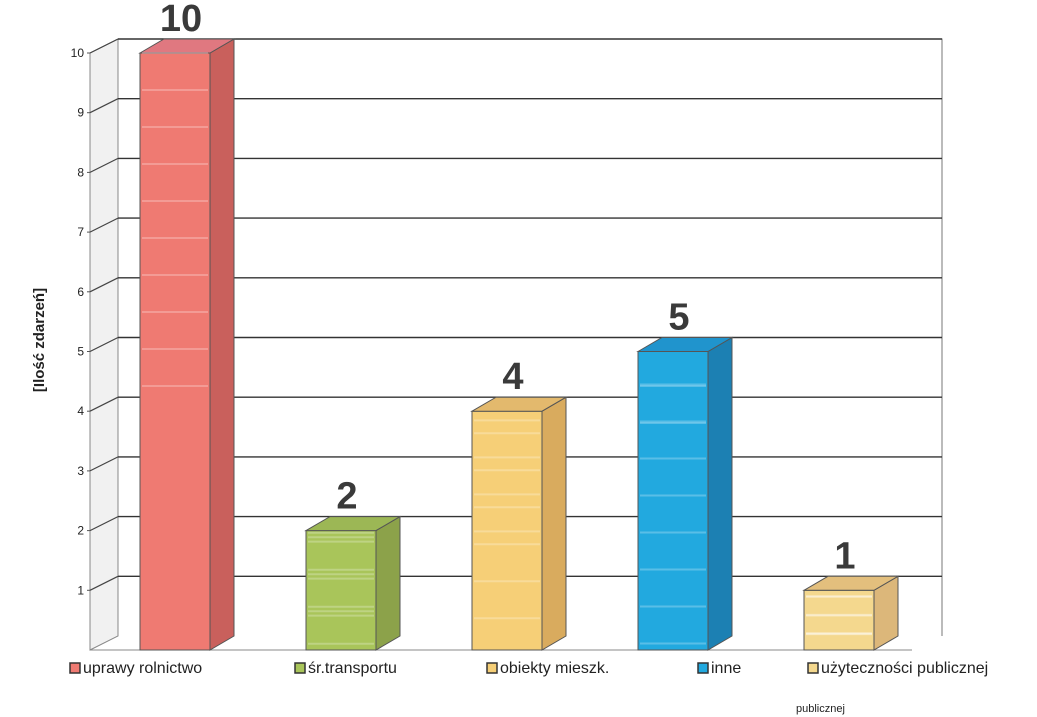 The width and height of the screenshot is (1037, 717). Describe the element at coordinates (78, 53) in the screenshot. I see `y-tick-label: 10` at that location.